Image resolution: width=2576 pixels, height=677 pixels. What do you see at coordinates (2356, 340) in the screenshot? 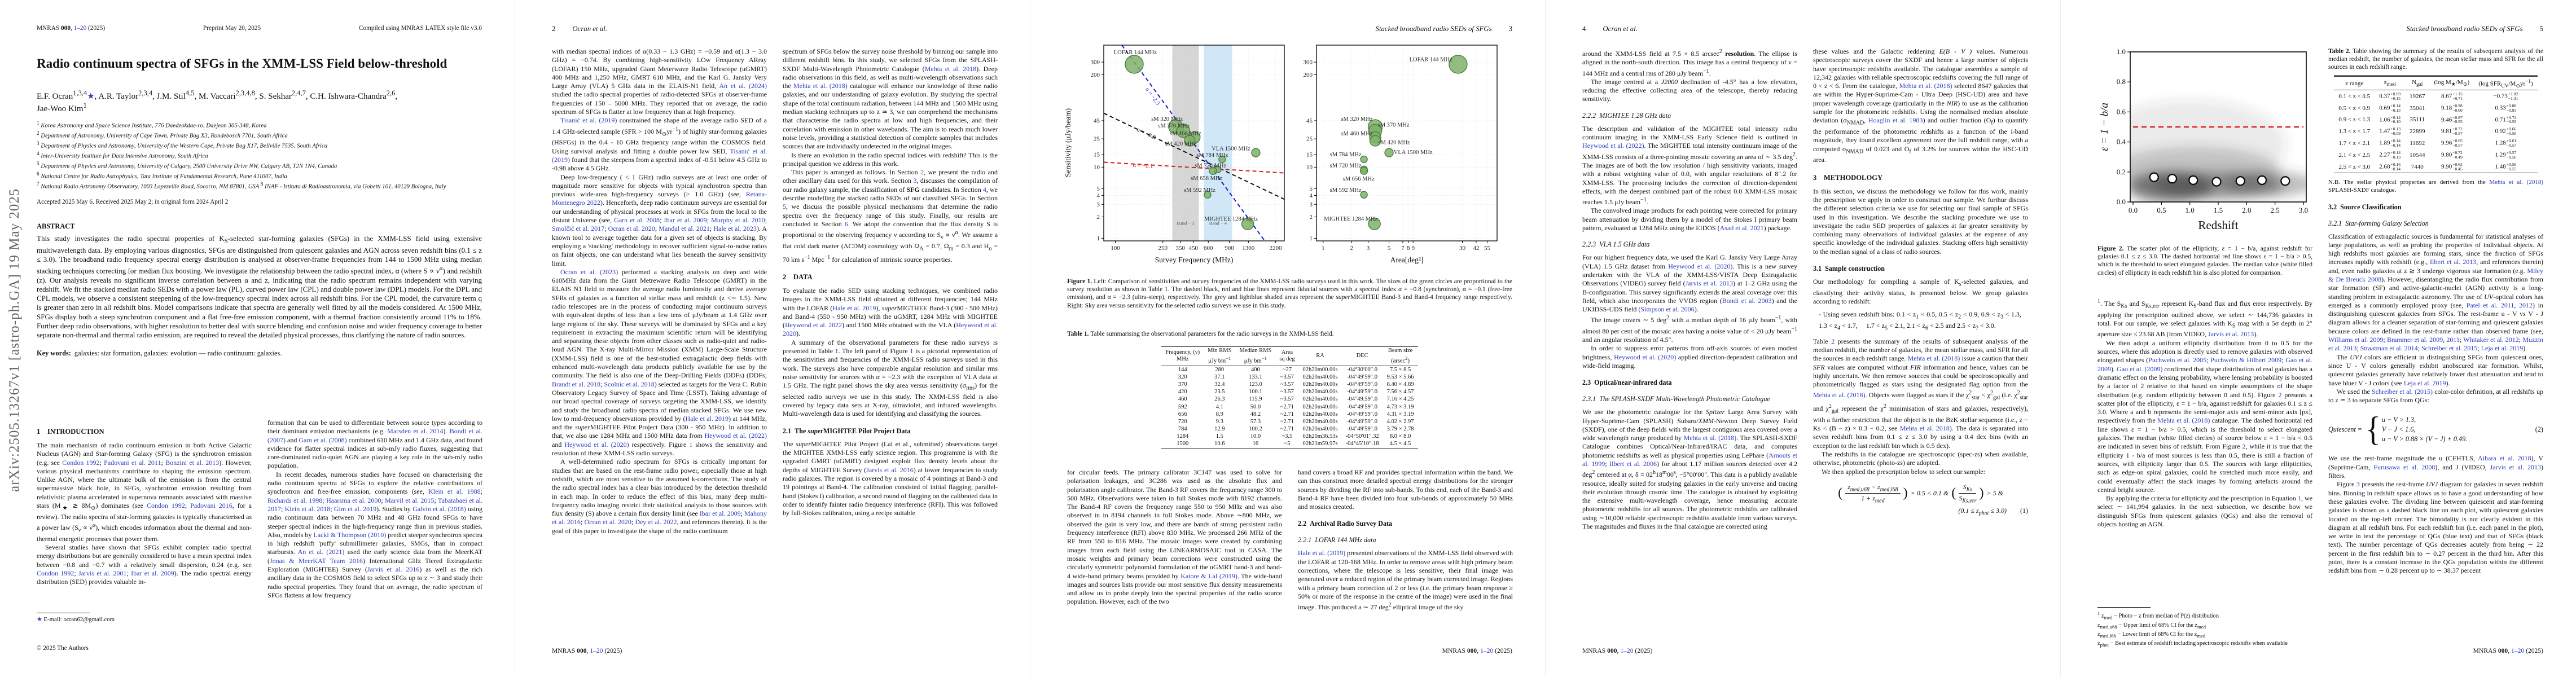
I see `citation-link: Williams et al. 2009` at bounding box center [2356, 340].